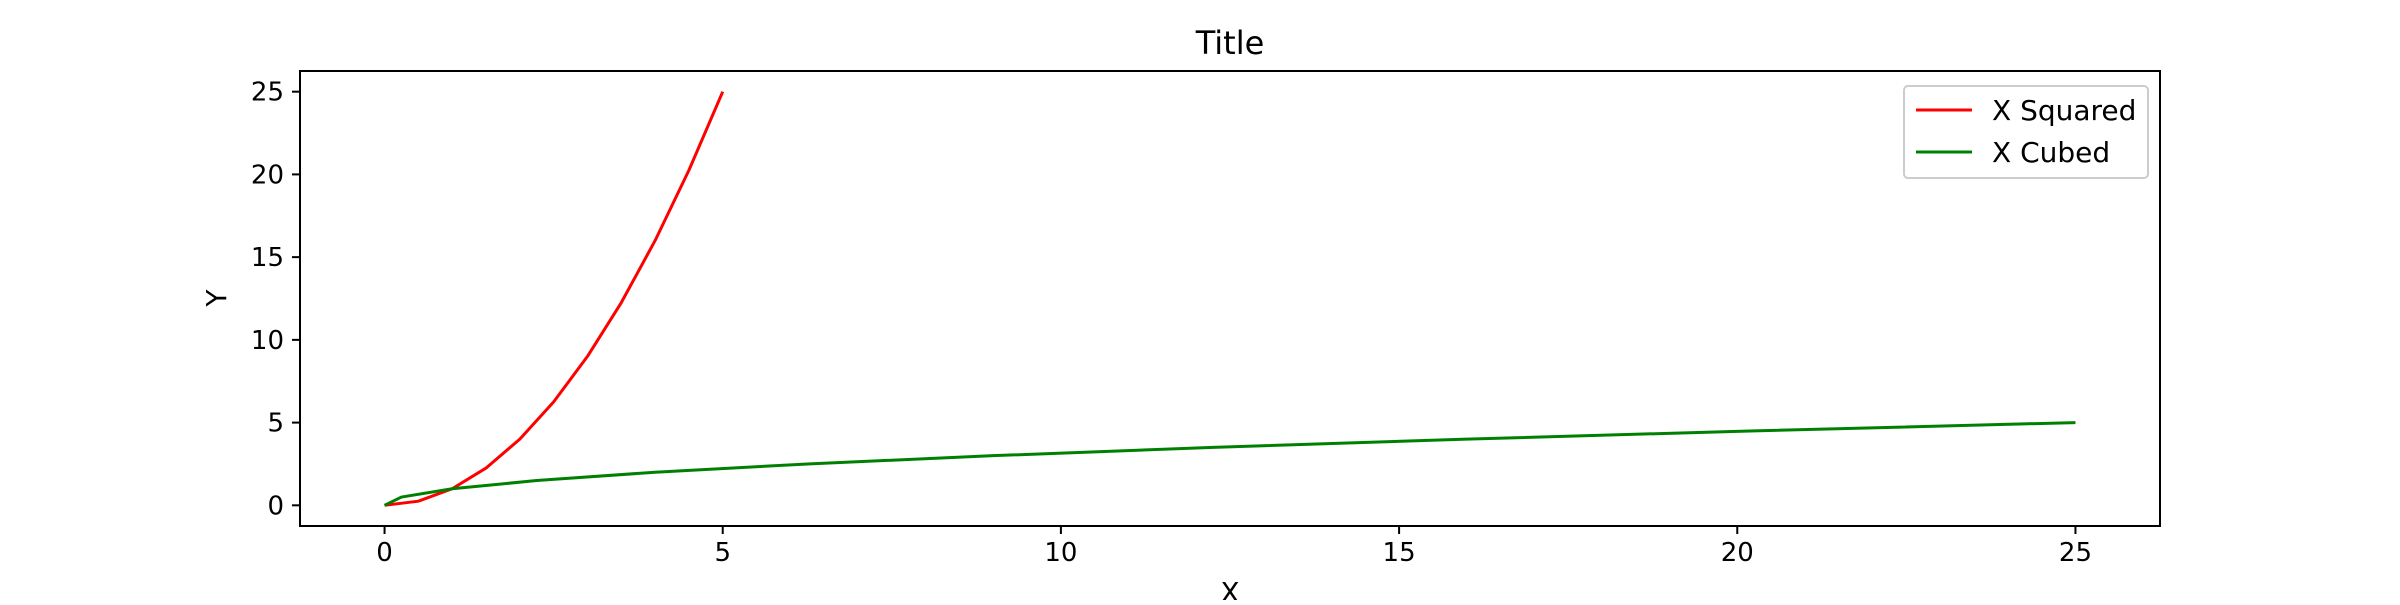 The height and width of the screenshot is (605, 2400). Describe the element at coordinates (216, 298) in the screenshot. I see `y-axis-label: Y` at that location.